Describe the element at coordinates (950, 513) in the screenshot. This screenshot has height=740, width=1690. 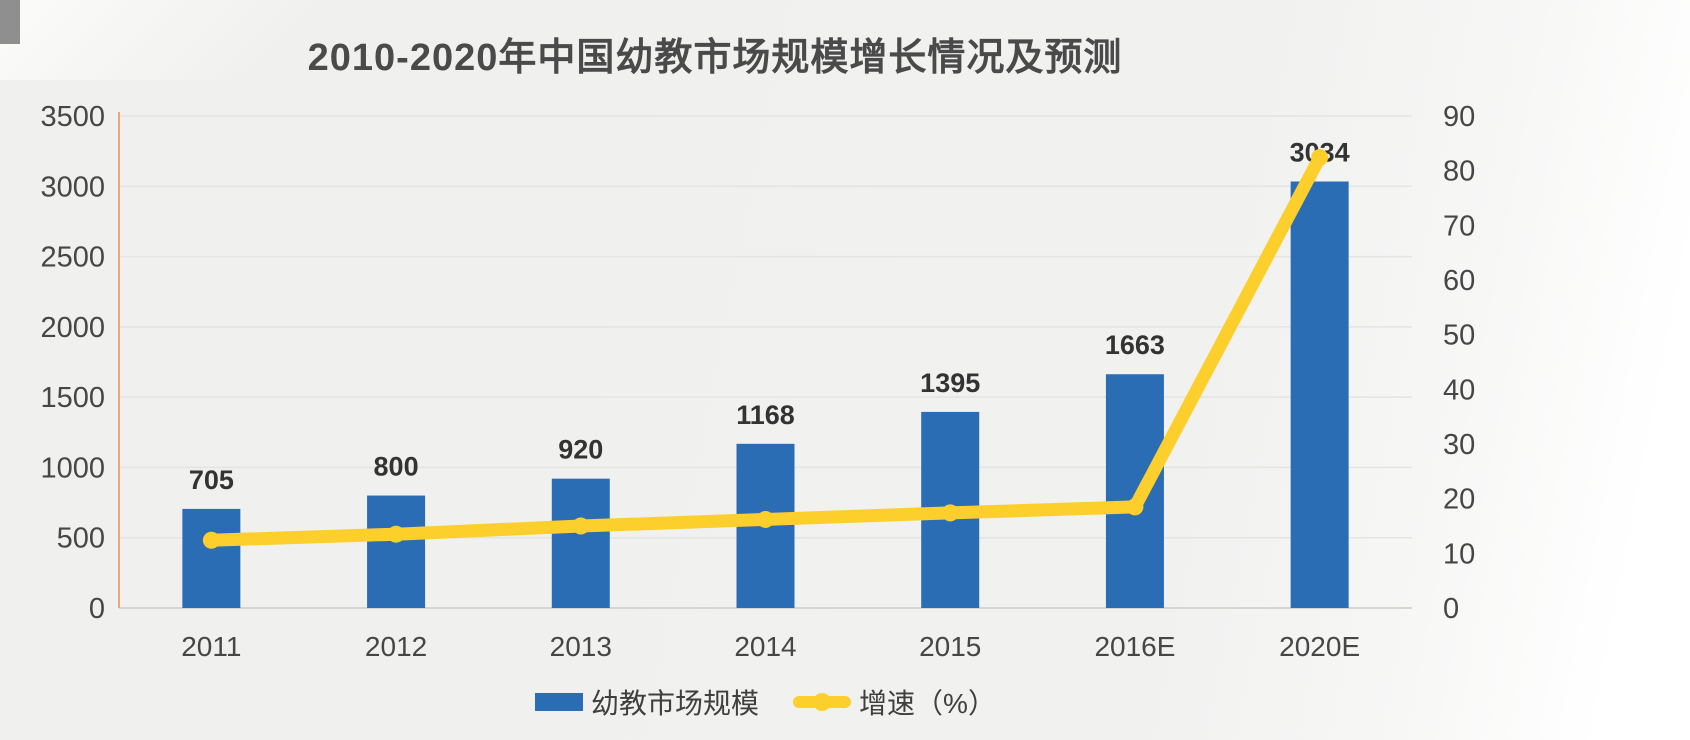
I see `line-marker-2015` at that location.